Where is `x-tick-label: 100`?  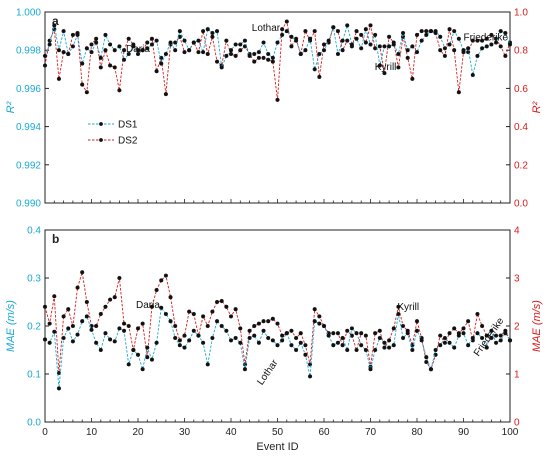
x-tick-label: 100 is located at coordinates (510, 432).